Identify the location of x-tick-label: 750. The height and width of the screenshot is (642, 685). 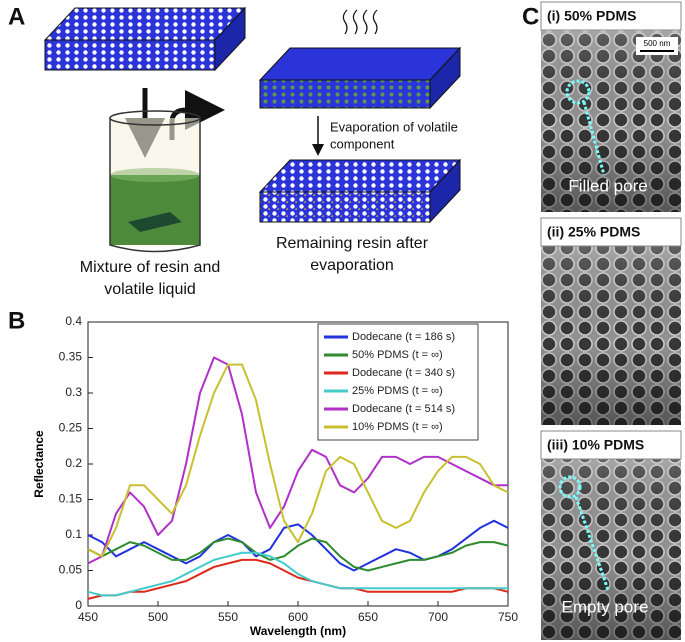
(508, 617).